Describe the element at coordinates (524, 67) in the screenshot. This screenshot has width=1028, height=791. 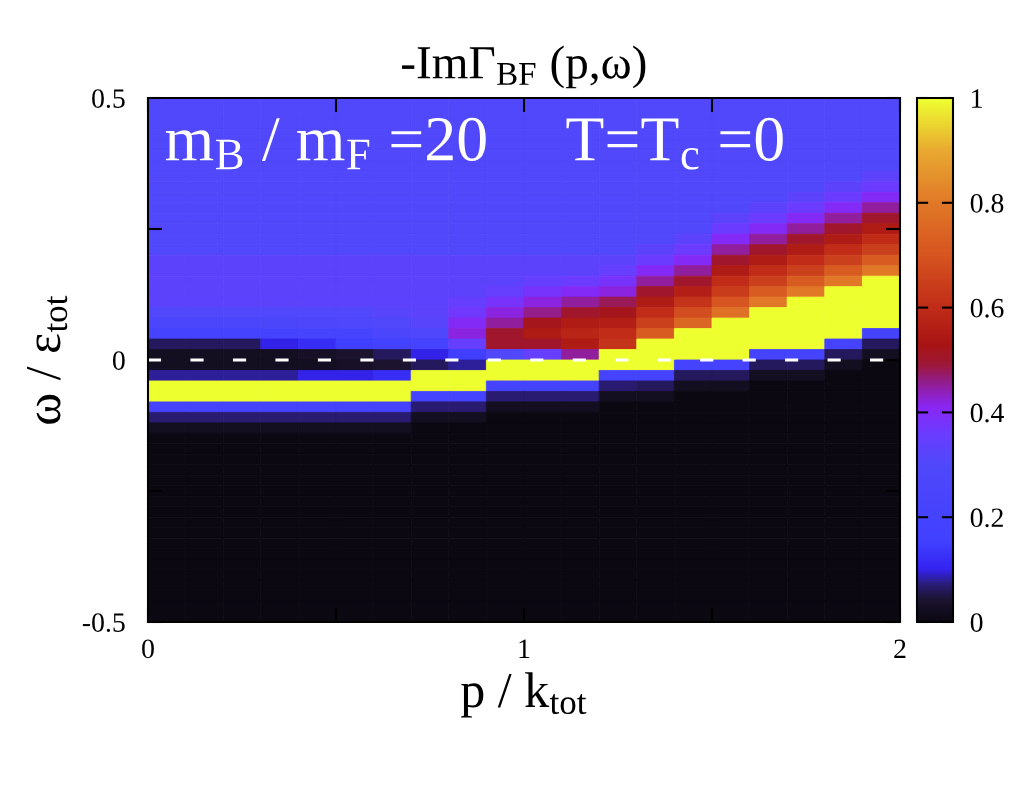
I see `chart-title: -ImΓ$_{BF}$ (p,ω)` at that location.